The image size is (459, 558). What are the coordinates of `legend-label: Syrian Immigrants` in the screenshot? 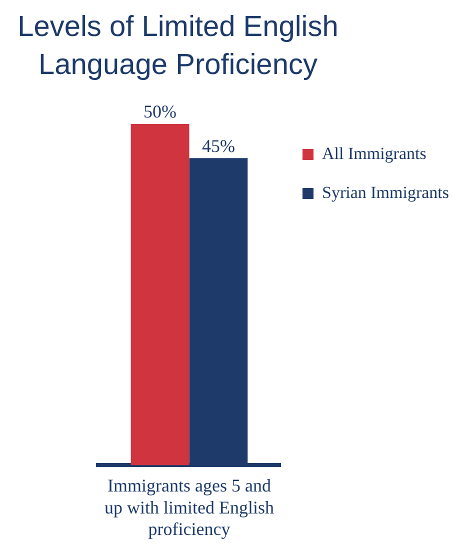 It's located at (386, 192).